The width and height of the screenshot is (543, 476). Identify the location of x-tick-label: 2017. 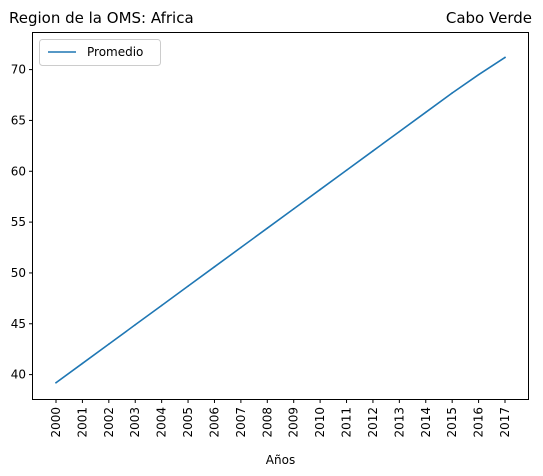
(505, 422).